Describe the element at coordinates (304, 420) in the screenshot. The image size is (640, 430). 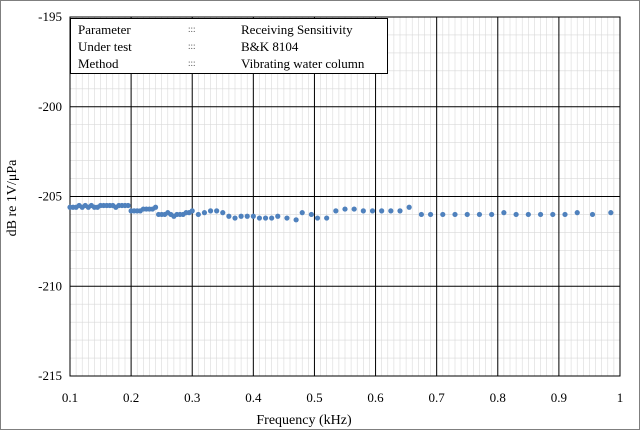
I see `x-axis-title: Frequency (kHz)` at that location.